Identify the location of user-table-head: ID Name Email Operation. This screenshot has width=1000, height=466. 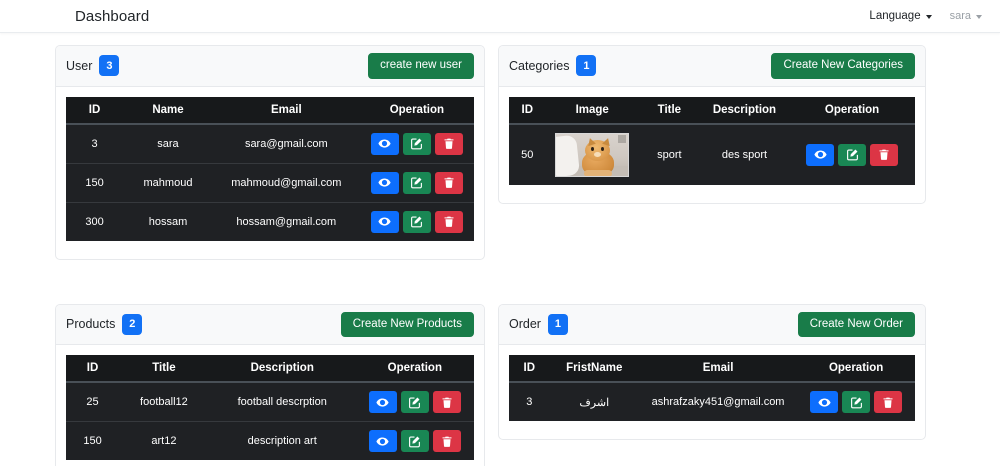
(270, 110).